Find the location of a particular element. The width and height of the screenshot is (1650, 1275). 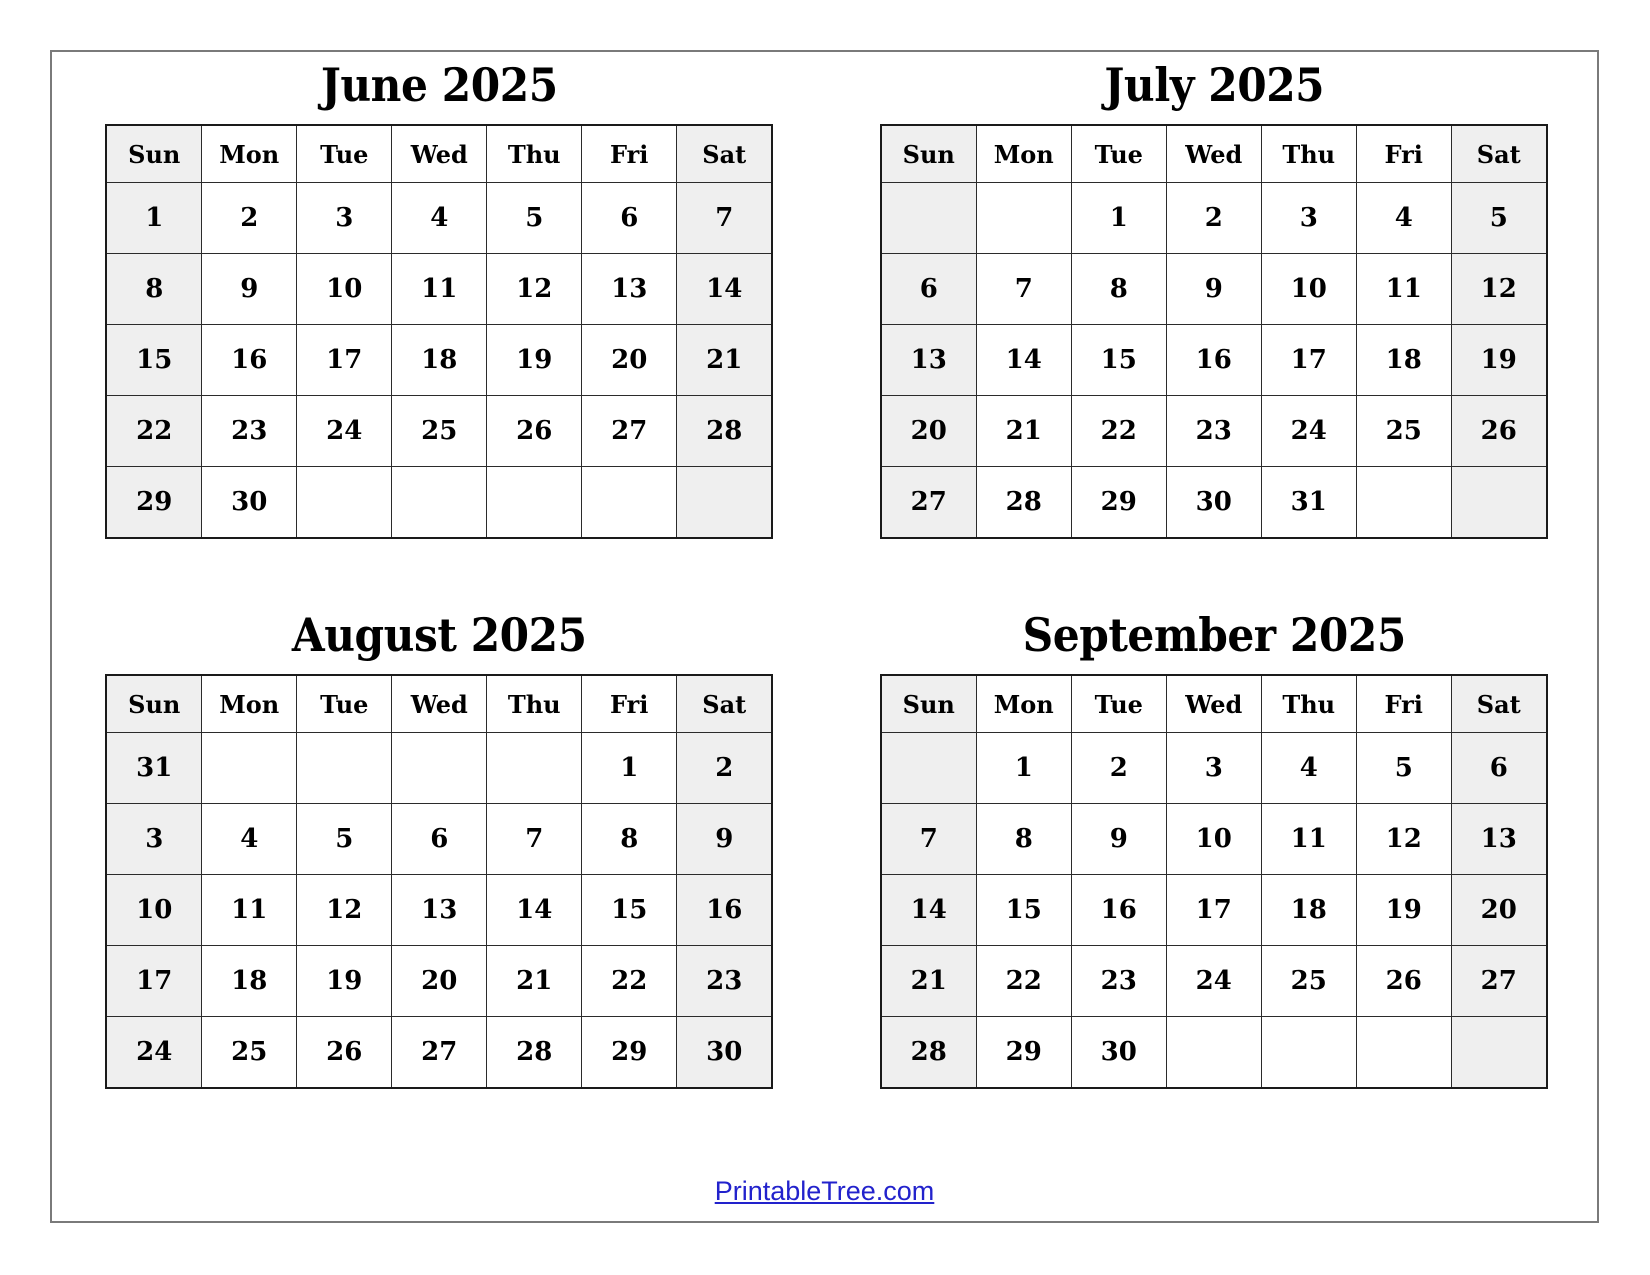

day-cell-september-20: 20 is located at coordinates (1499, 910).